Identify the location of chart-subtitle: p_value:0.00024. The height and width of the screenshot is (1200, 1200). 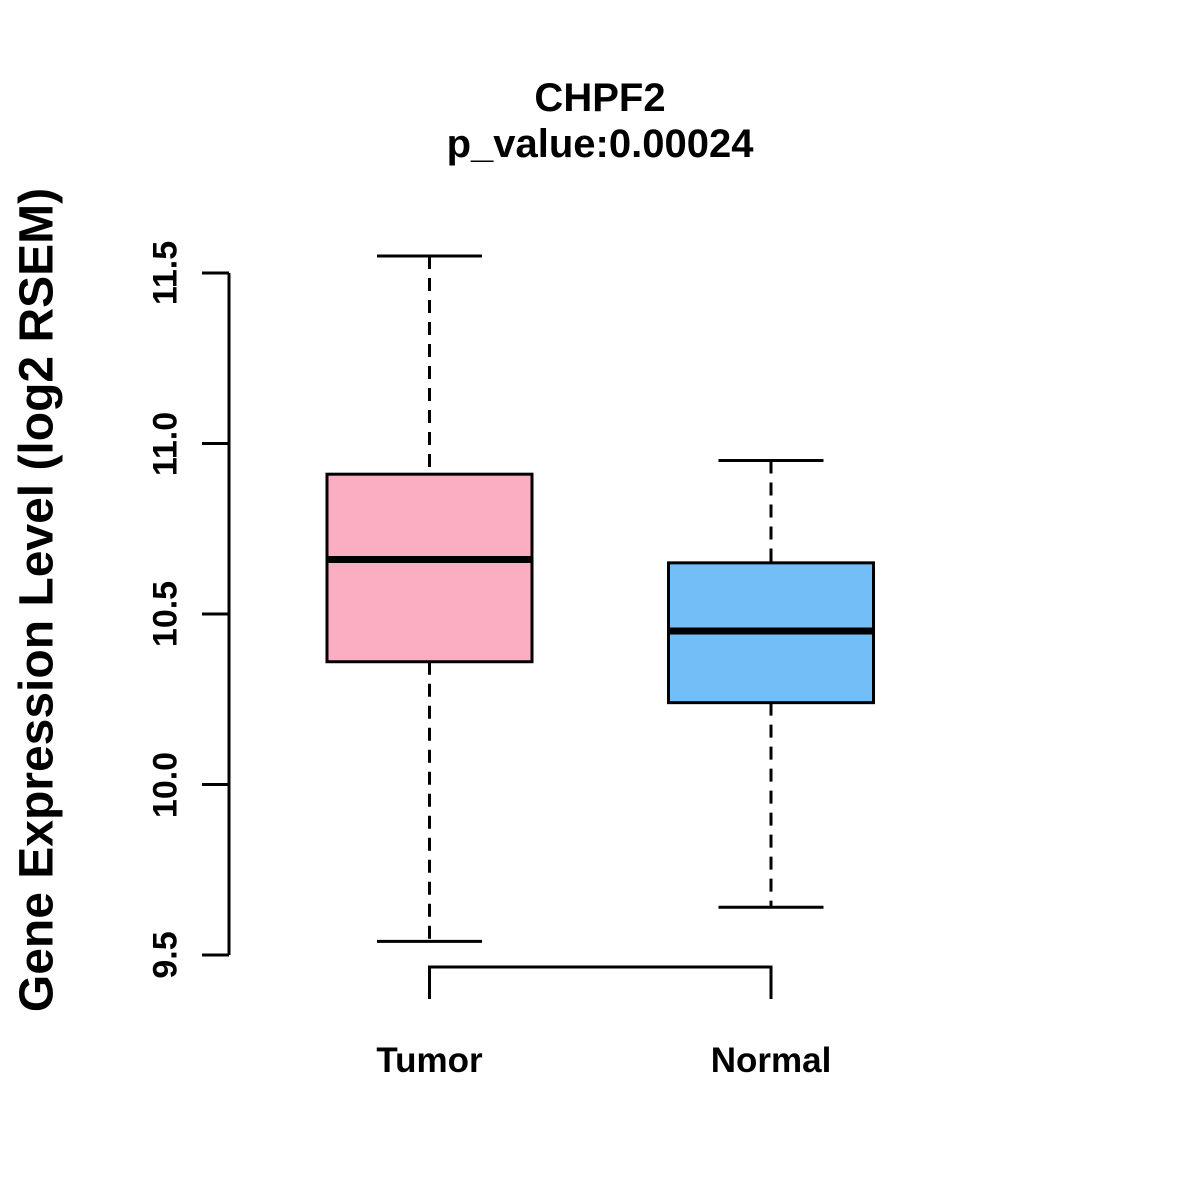
(600, 144).